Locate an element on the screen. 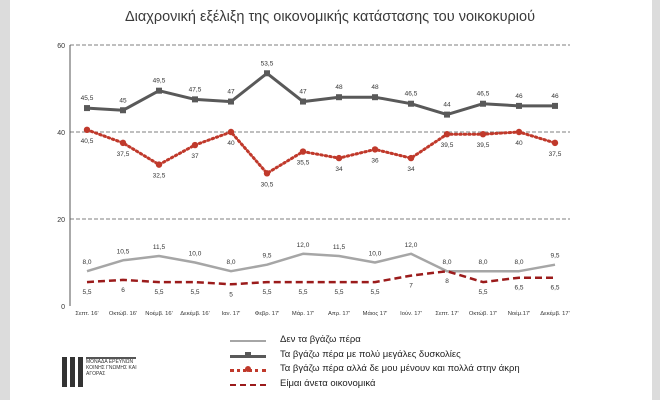 This screenshot has width=660, height=400. legend-label-4: Είμαι άνετα οικονομικά is located at coordinates (328, 383).